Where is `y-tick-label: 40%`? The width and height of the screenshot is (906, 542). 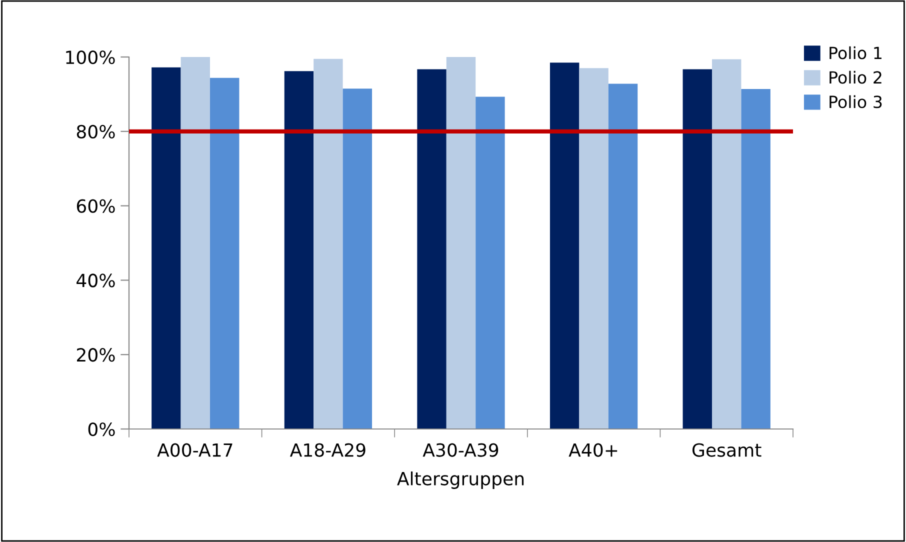
y-tick-label: 40% is located at coordinates (95, 281).